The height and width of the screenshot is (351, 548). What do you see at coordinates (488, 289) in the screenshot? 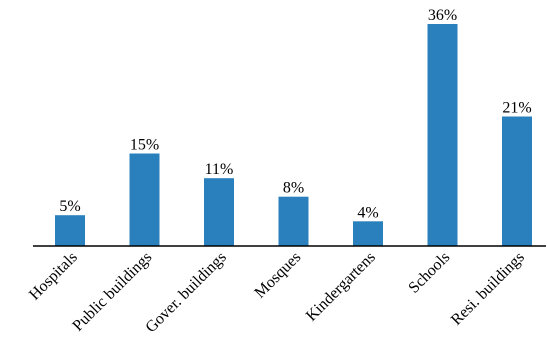
I see `category-label-resi-buildings: Resi. buildings` at bounding box center [488, 289].